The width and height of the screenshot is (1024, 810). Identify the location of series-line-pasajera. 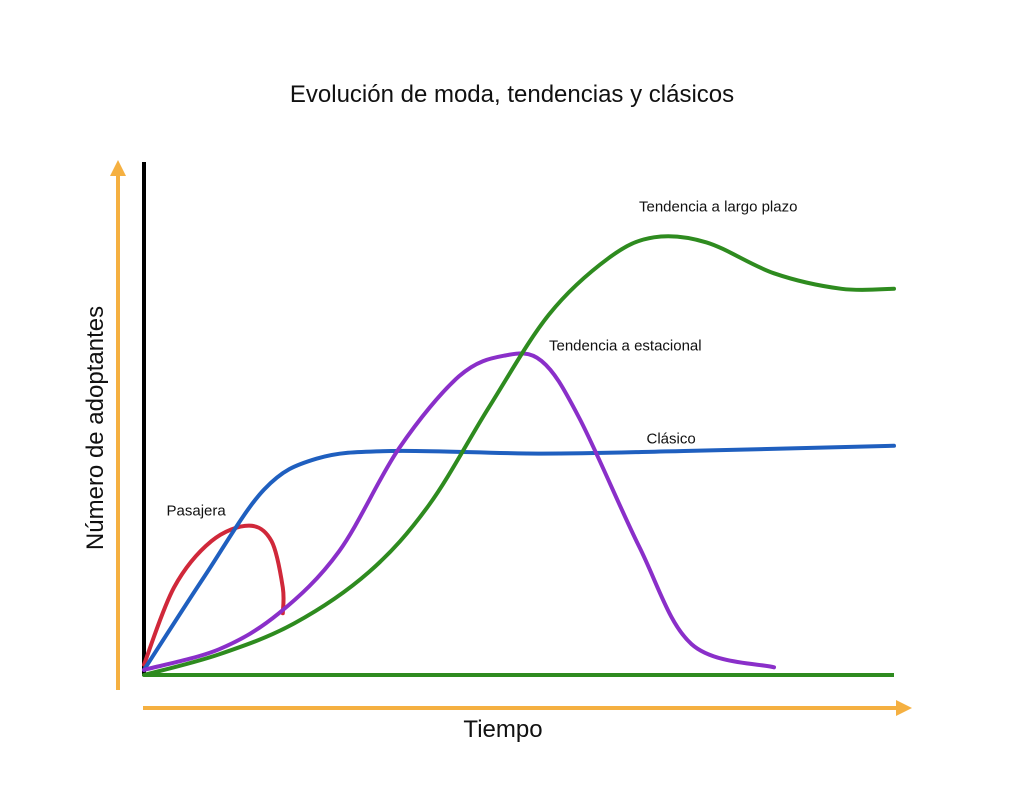
(214, 595).